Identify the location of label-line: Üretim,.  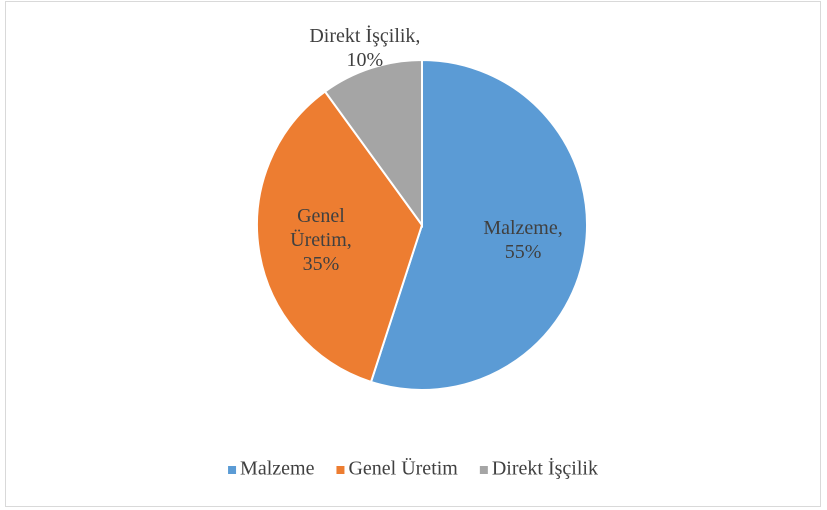
(321, 239).